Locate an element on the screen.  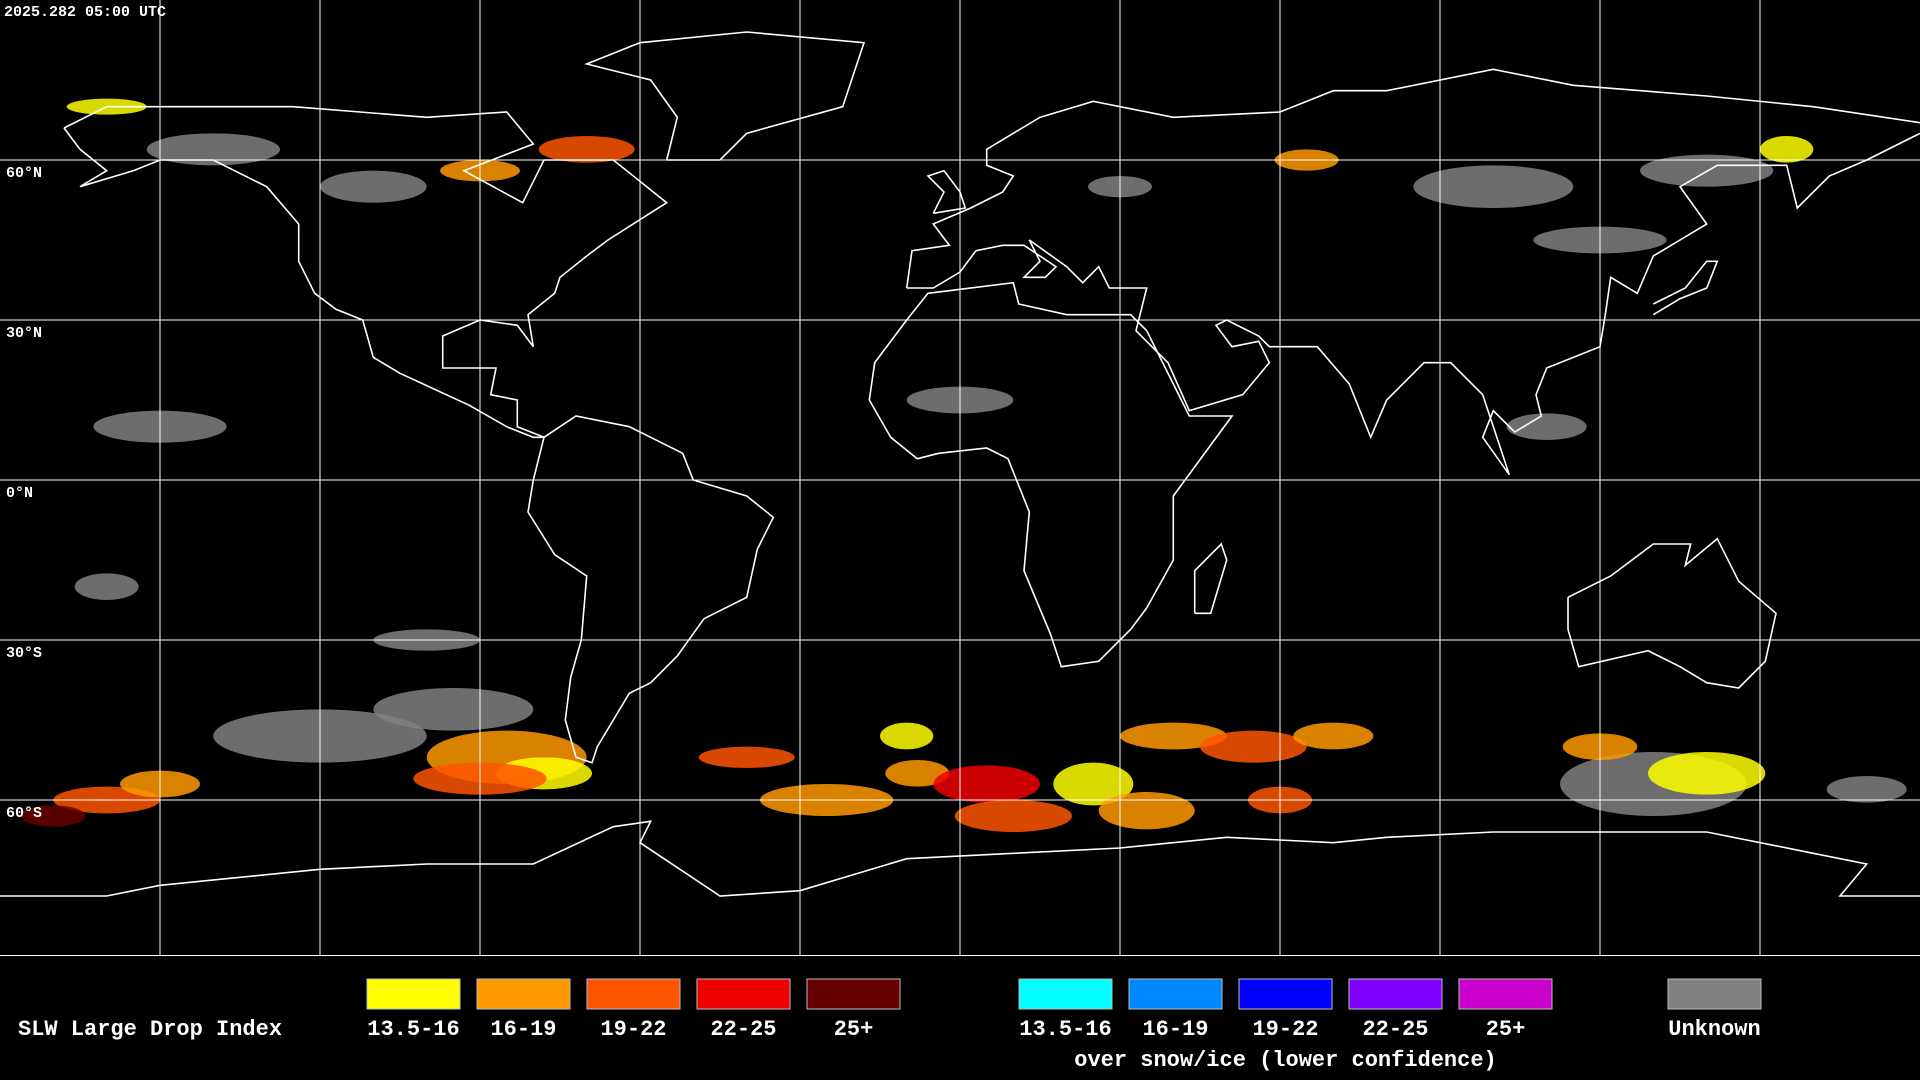
legend-label: Unknown is located at coordinates (1714, 1029).